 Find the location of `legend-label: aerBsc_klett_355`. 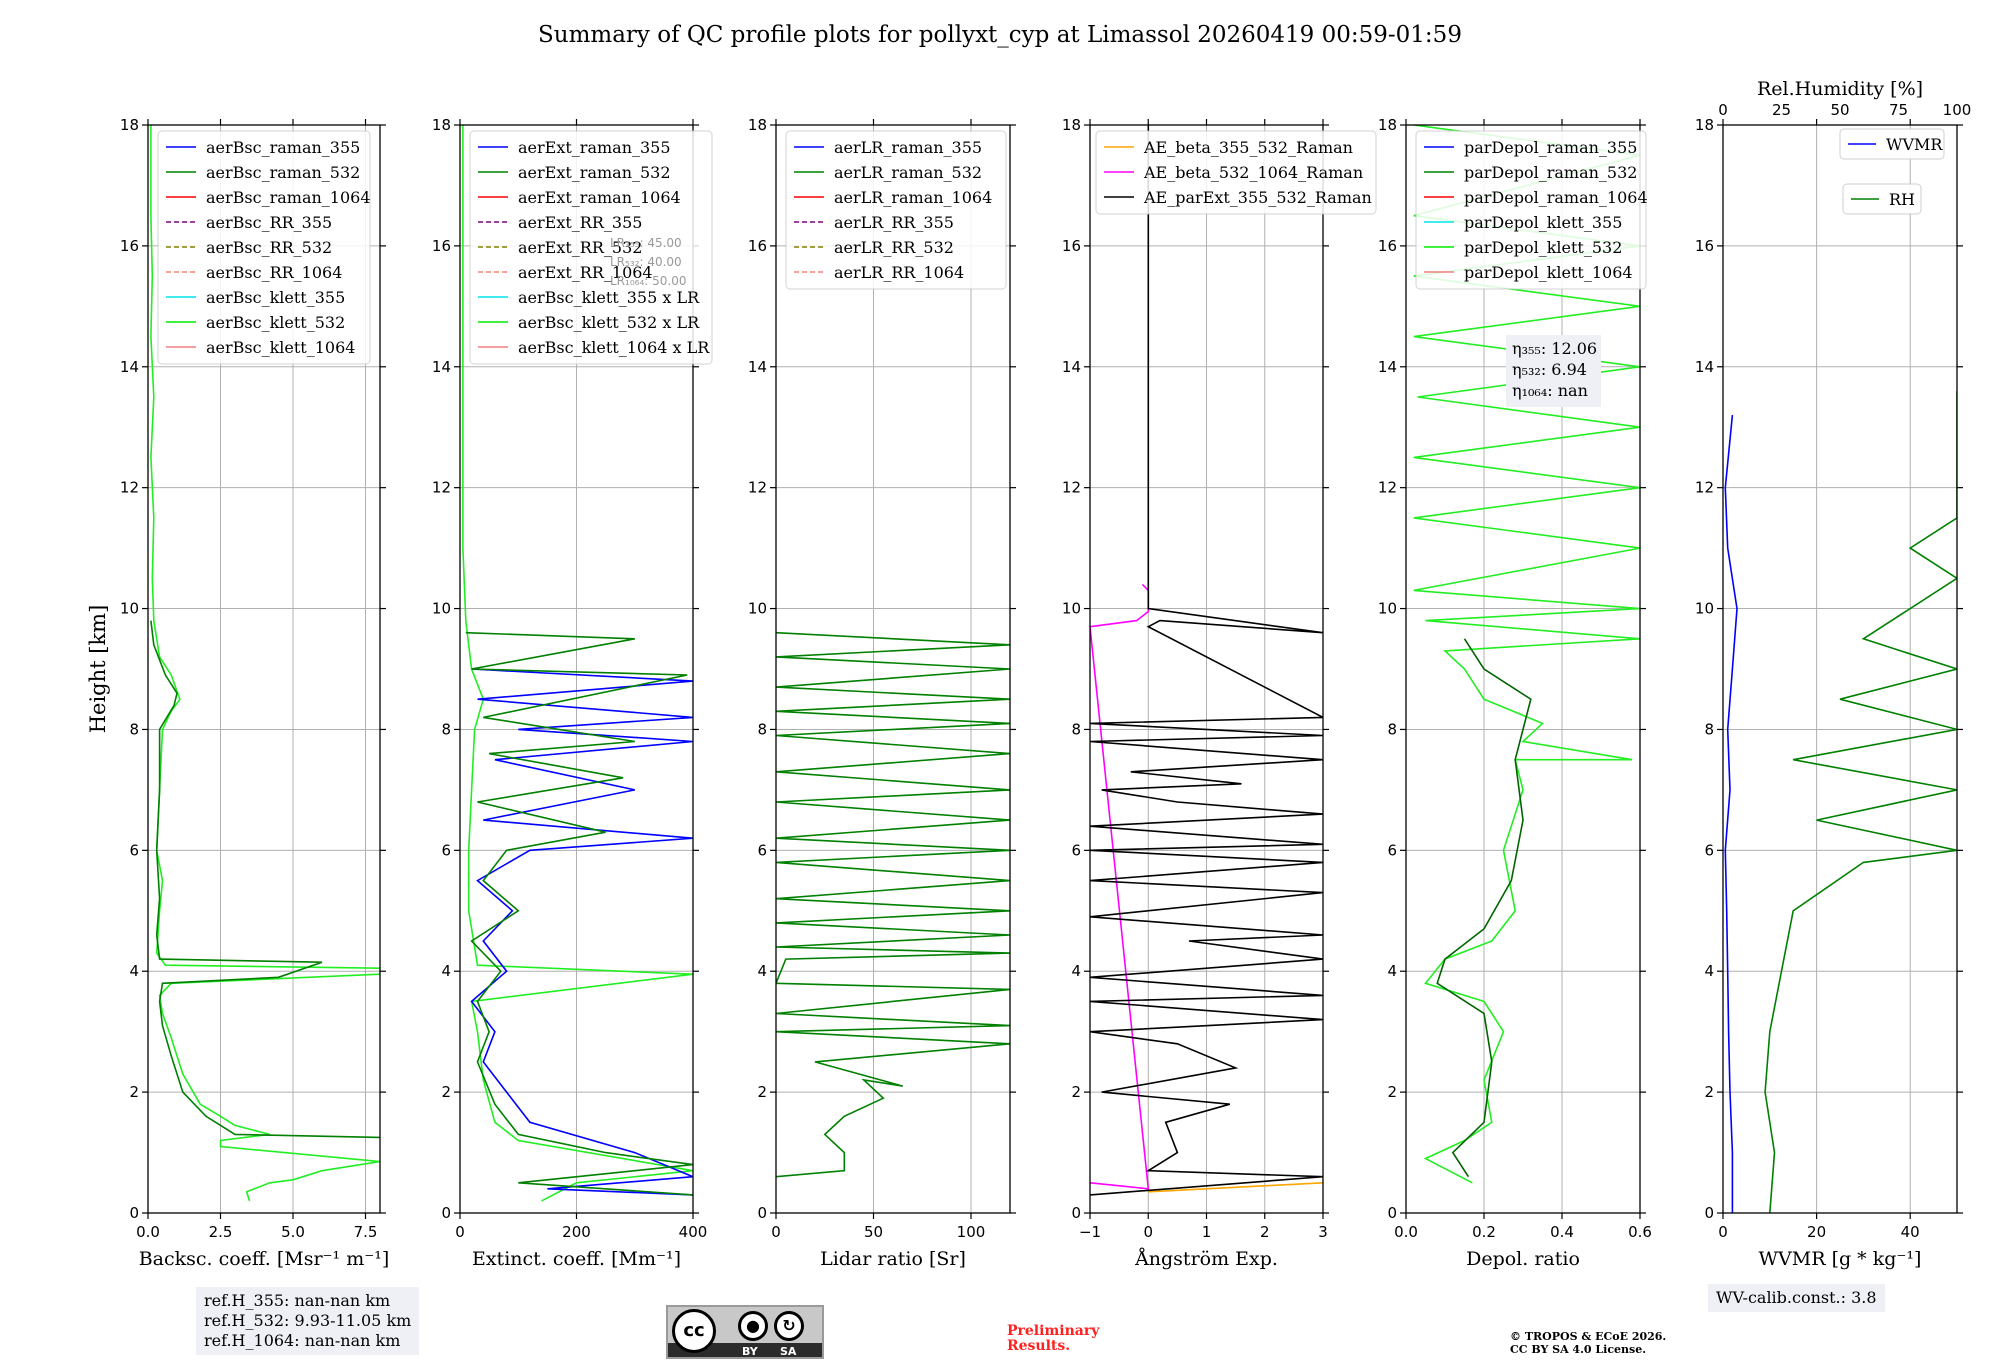

legend-label: aerBsc_klett_355 is located at coordinates (275, 297).